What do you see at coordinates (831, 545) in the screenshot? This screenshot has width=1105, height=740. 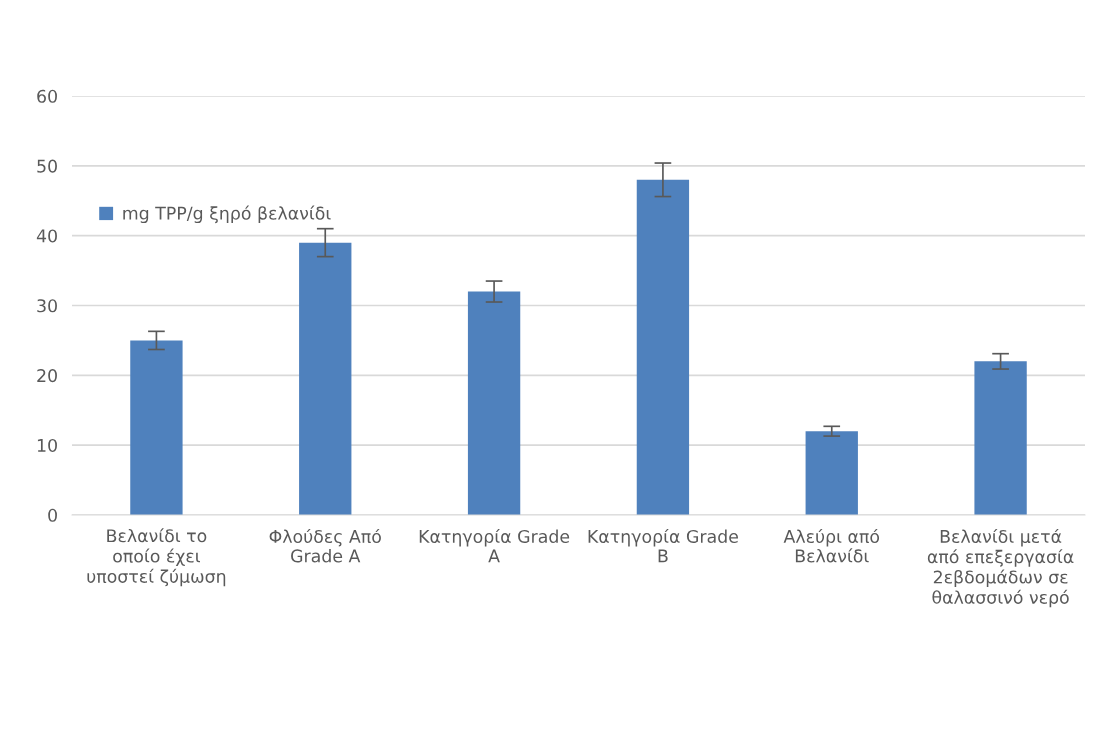 I see `x-tick-label: Αλεύρι από Βελανίδι` at bounding box center [831, 545].